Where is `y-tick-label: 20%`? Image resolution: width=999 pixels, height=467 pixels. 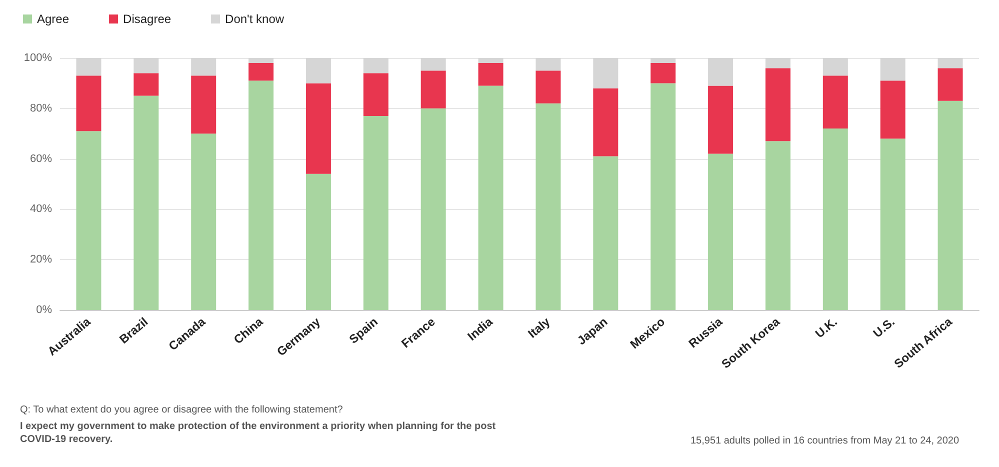 y-tick-label: 20% is located at coordinates (41, 260).